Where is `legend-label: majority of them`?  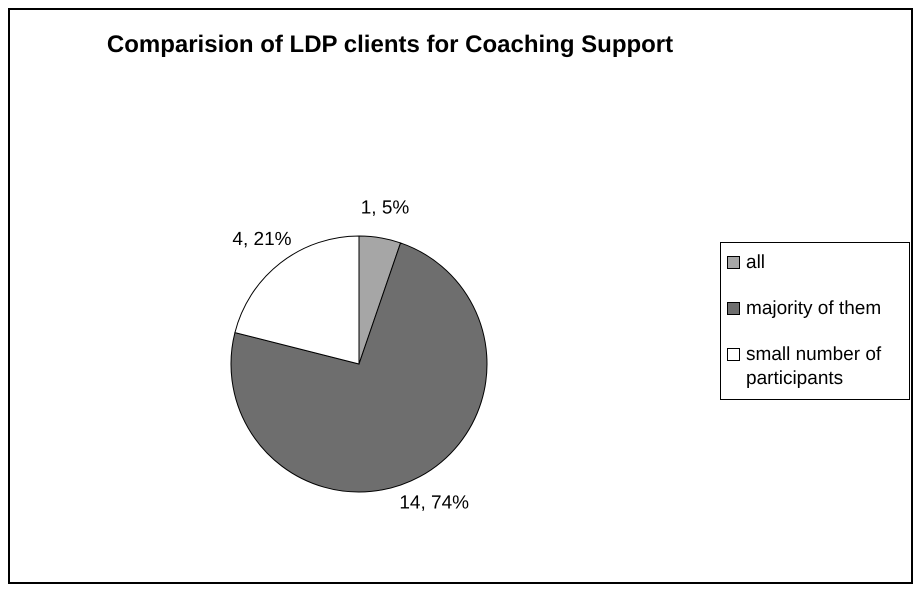 legend-label: majority of them is located at coordinates (814, 309).